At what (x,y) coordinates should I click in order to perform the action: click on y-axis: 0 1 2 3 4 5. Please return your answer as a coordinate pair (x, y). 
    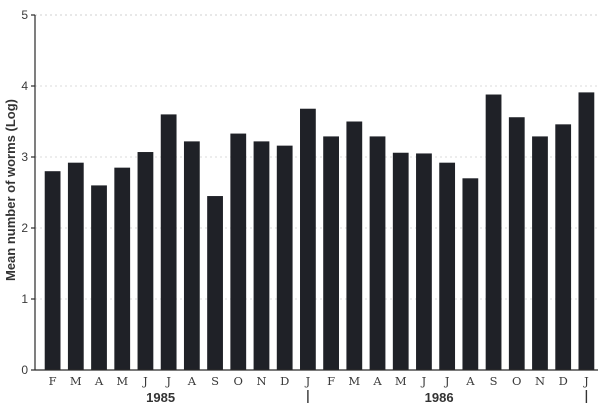
    Looking at the image, I should click on (28, 192).